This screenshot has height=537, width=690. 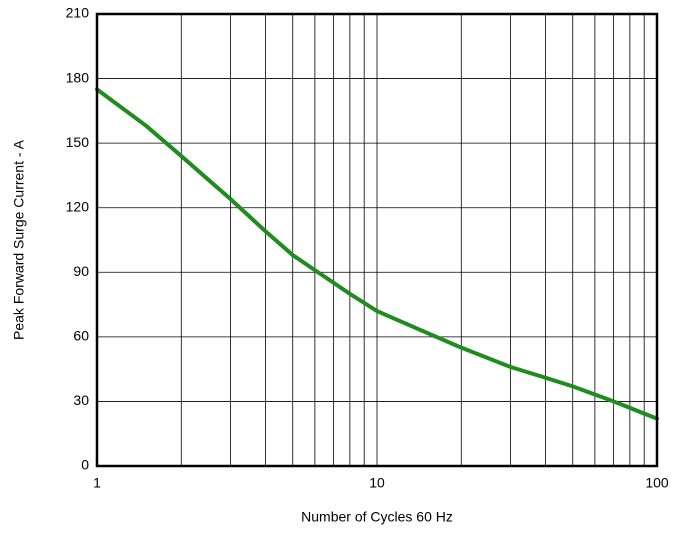 I want to click on x-tick-label: 1, so click(x=97, y=483).